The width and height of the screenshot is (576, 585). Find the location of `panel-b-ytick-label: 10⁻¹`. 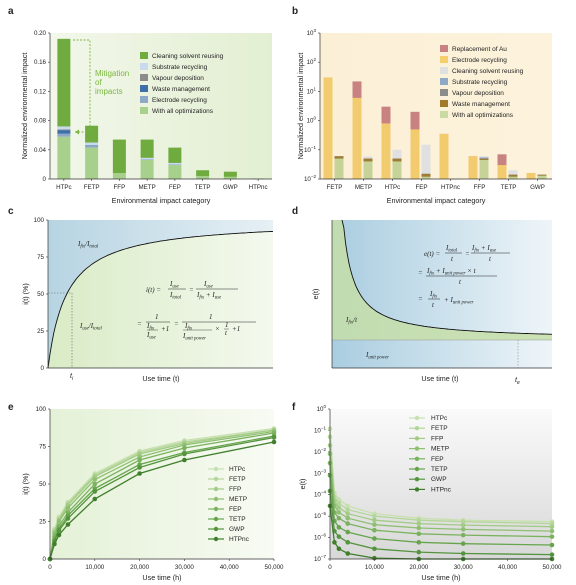

panel-b-ytick-label: 10⁻¹ is located at coordinates (310, 149).